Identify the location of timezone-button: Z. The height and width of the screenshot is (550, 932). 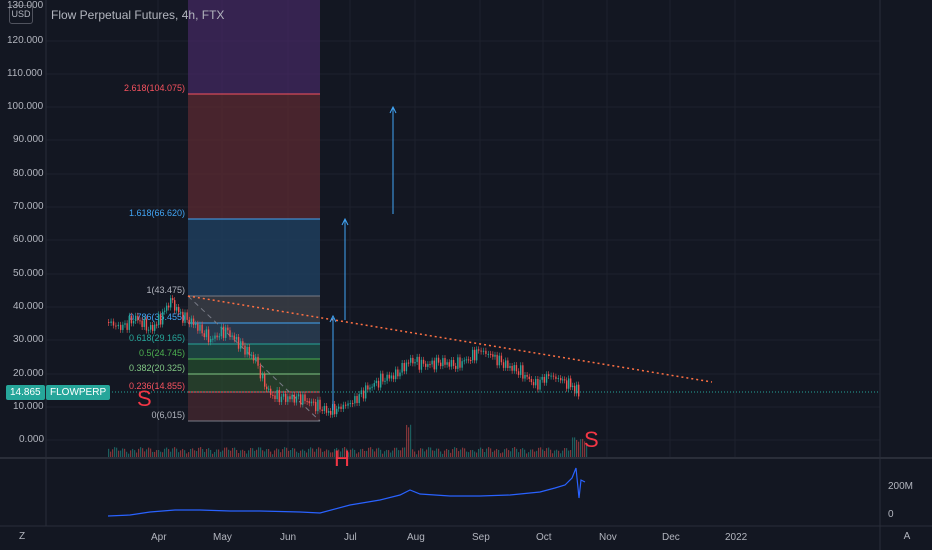
(22, 536).